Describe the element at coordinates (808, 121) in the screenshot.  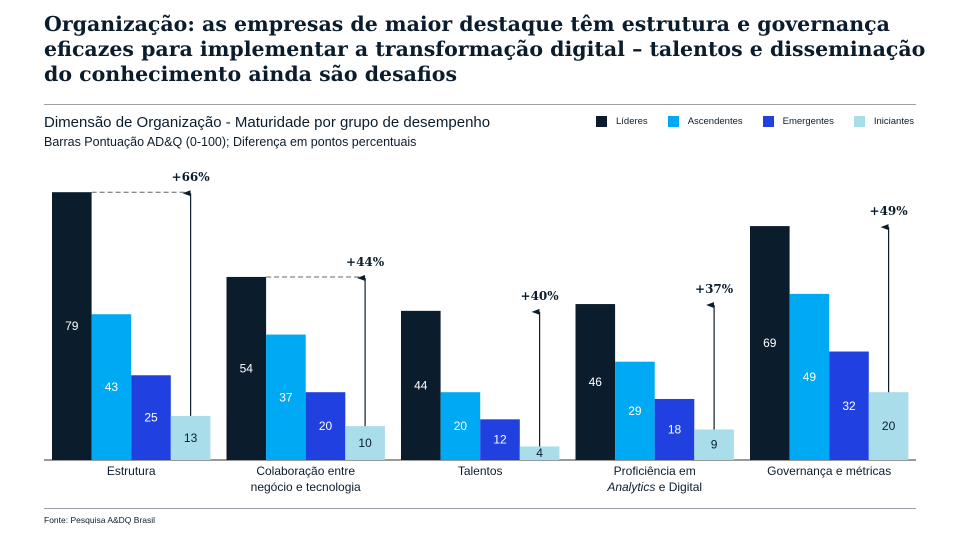
I see `legend-label: Emergentes` at that location.